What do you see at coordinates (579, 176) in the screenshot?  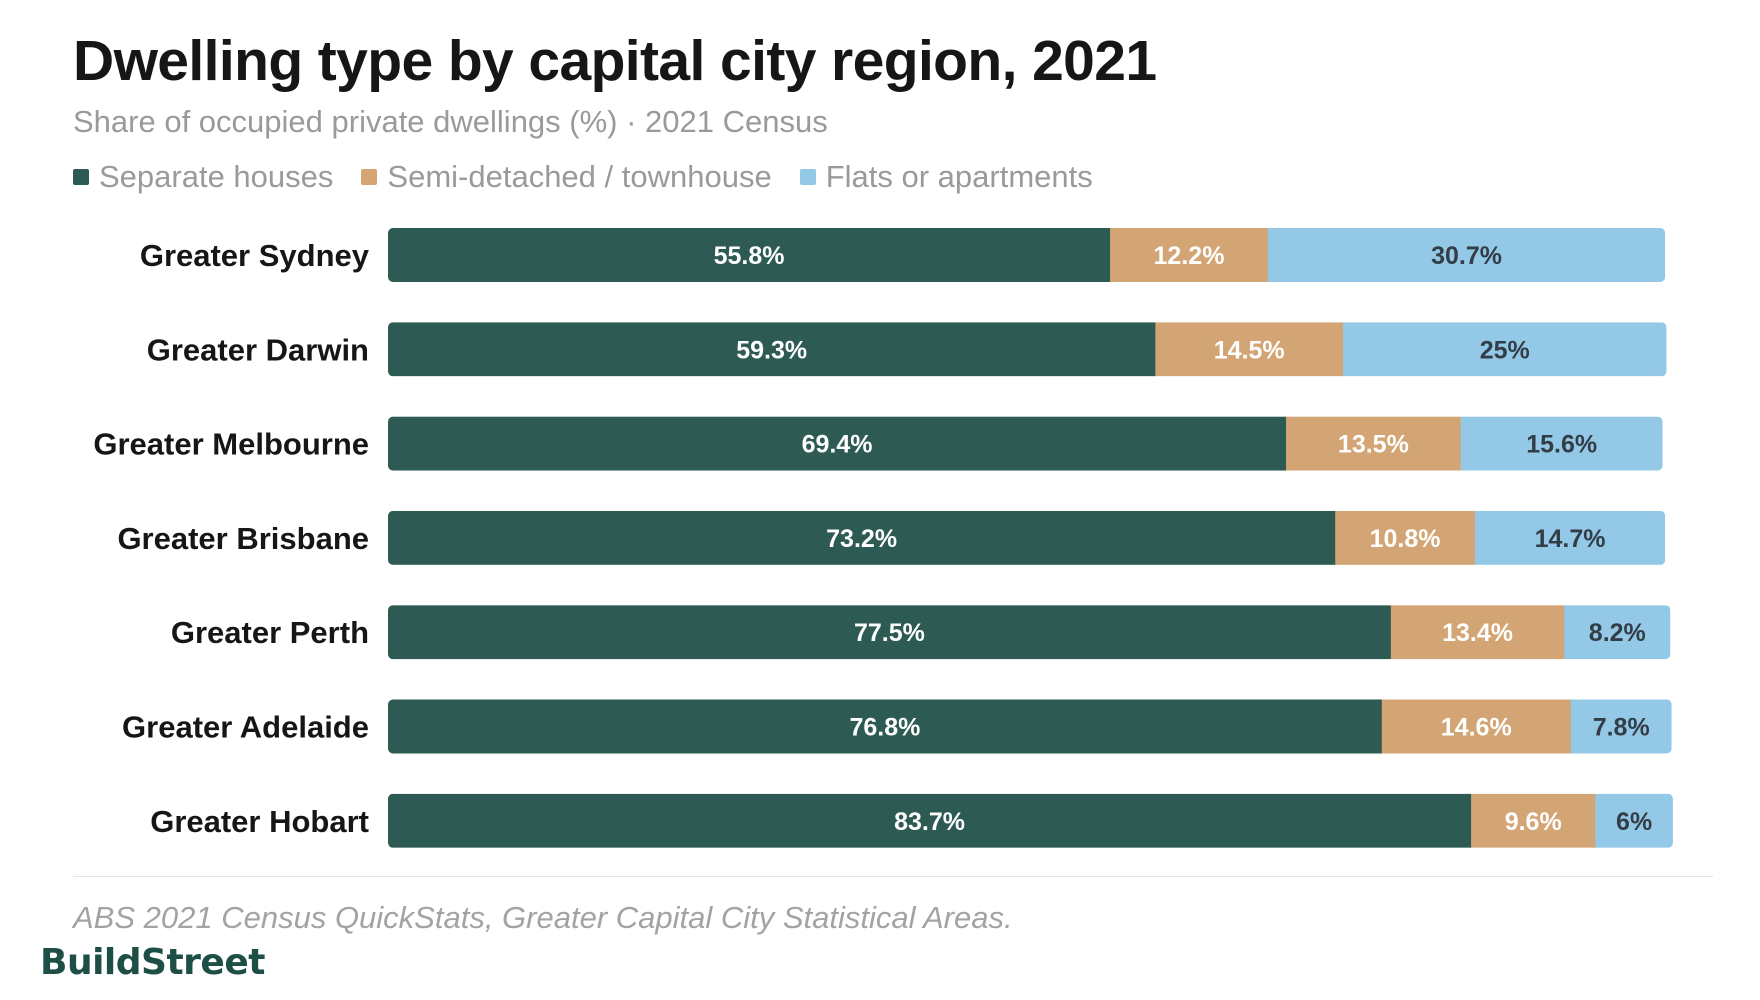 I see `legend-label-semi-detached: Semi-detached / townhouse` at bounding box center [579, 176].